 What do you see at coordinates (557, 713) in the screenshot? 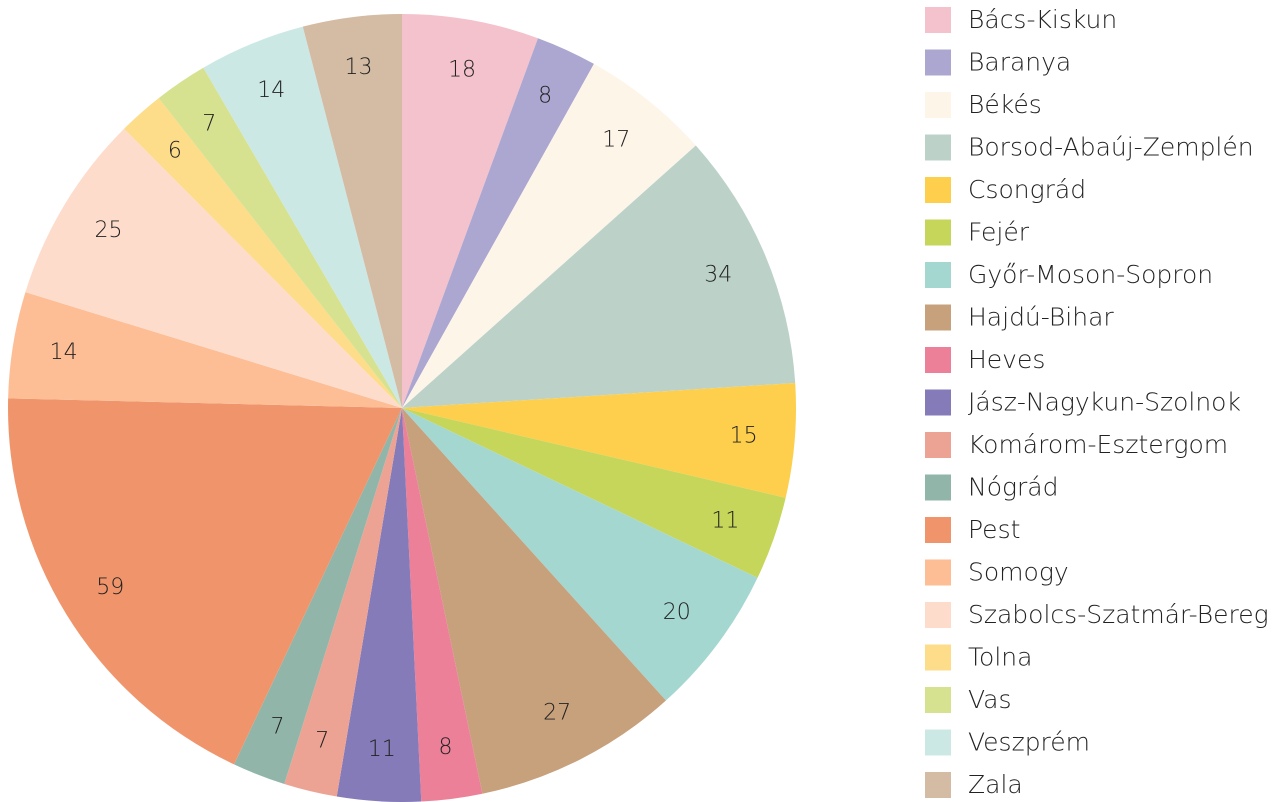
I see `data-label: 27` at bounding box center [557, 713].